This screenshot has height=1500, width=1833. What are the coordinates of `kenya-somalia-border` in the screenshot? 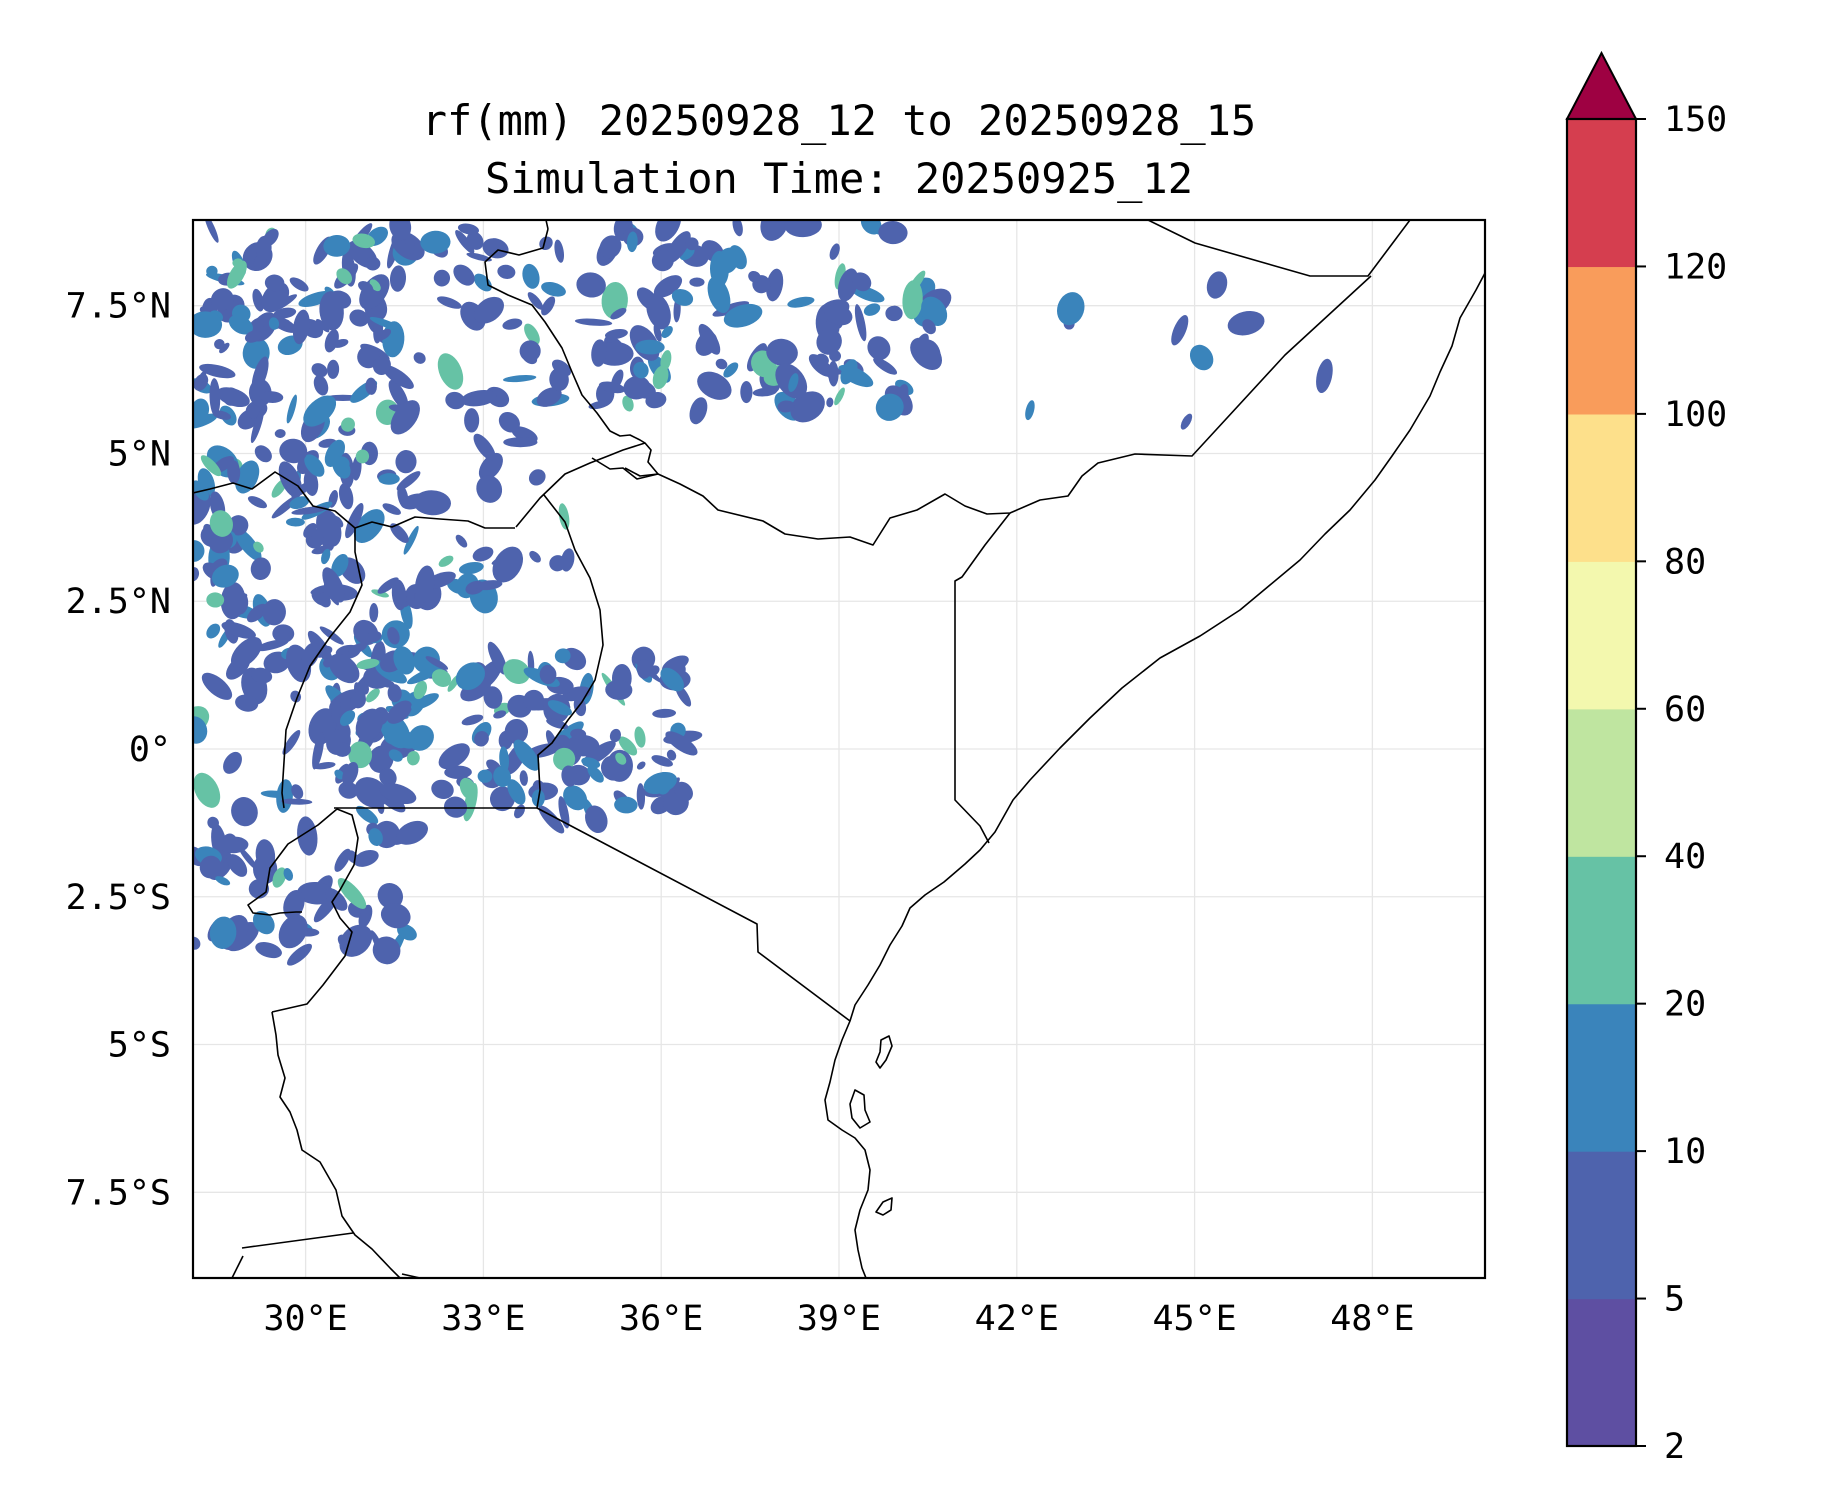 It's located at (982, 678).